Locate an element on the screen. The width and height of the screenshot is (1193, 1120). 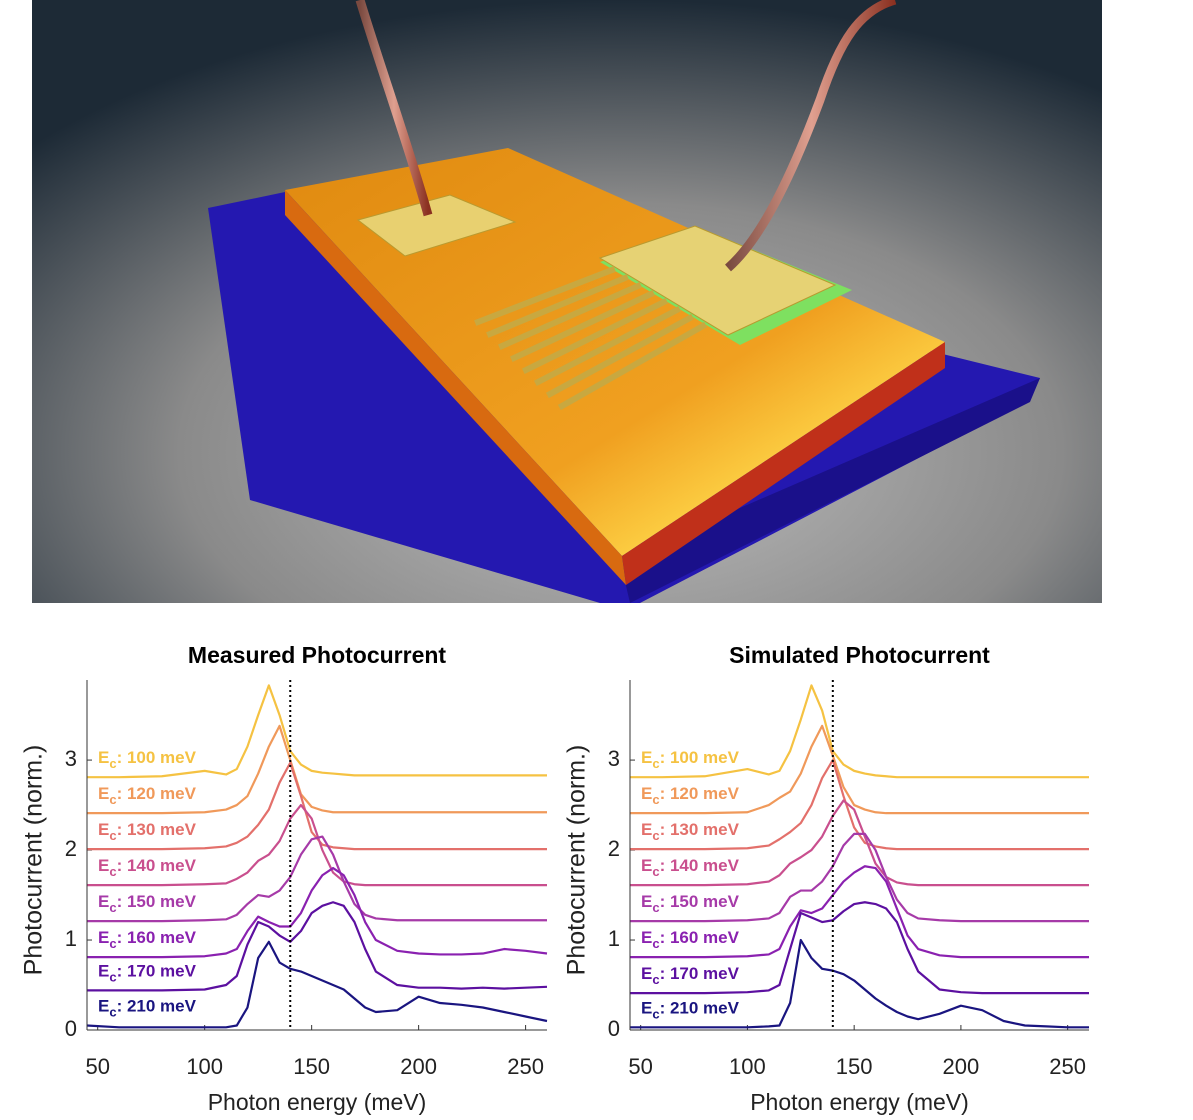
blue-substrate-edge is located at coordinates (830, 490).